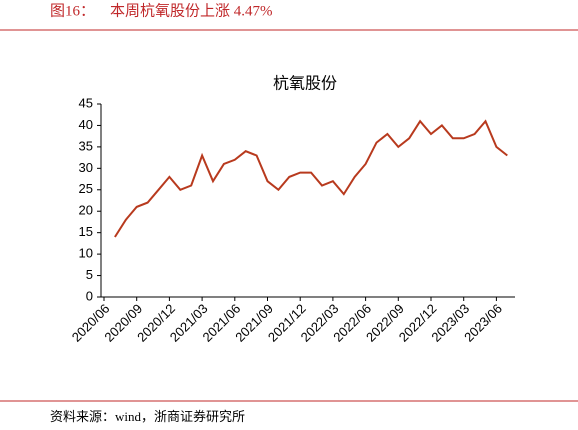 Image resolution: width=578 pixels, height=430 pixels. Describe the element at coordinates (147, 416) in the screenshot. I see `source: 资料来源：wind，浙商证券研究所` at that location.